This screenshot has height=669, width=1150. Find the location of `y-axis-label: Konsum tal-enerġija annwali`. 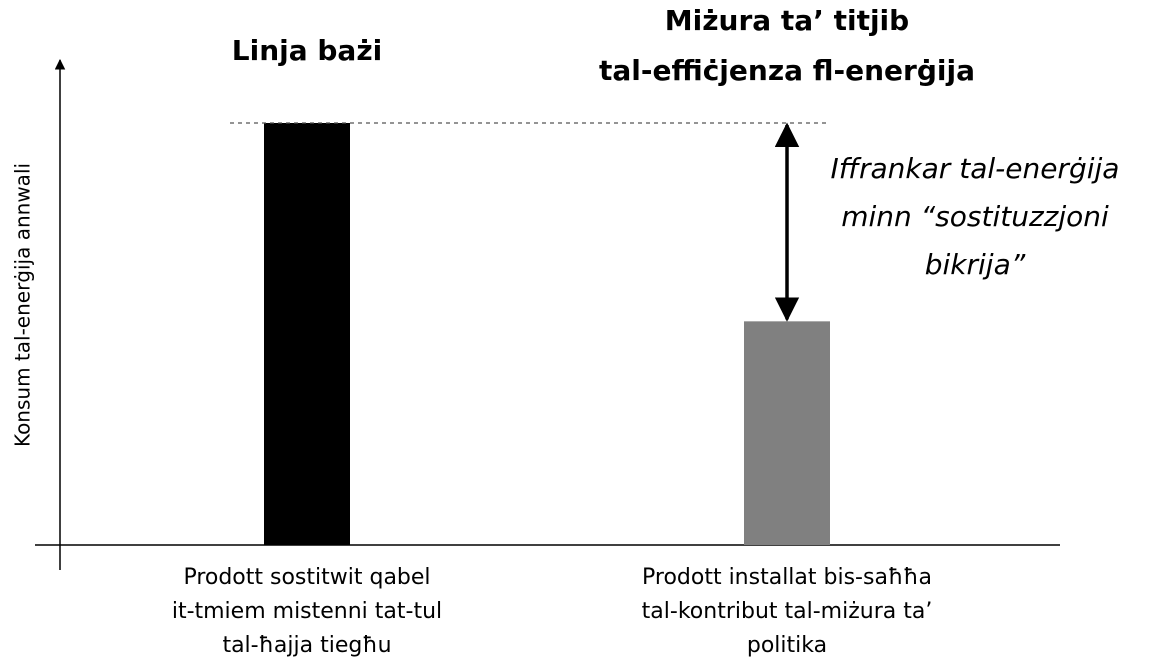

y-axis-label: Konsum tal-enerġija annwali is located at coordinates (23, 305).